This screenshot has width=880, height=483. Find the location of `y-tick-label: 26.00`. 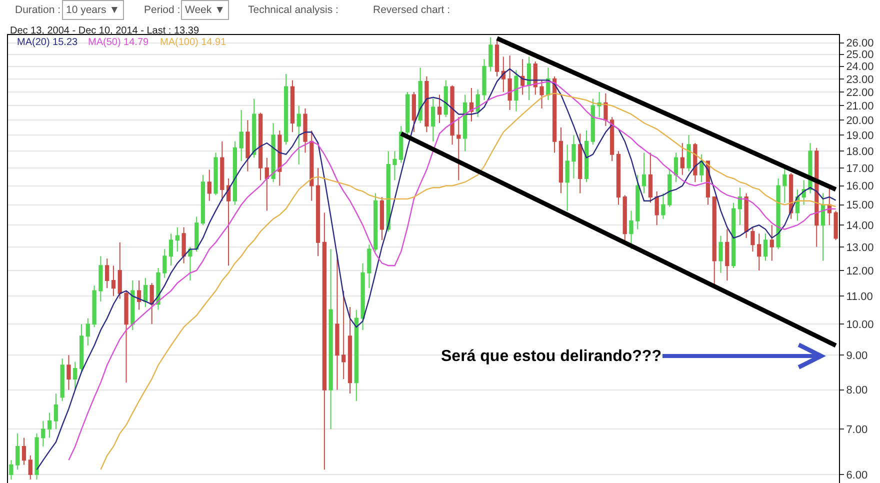

y-tick-label: 26.00 is located at coordinates (860, 44).